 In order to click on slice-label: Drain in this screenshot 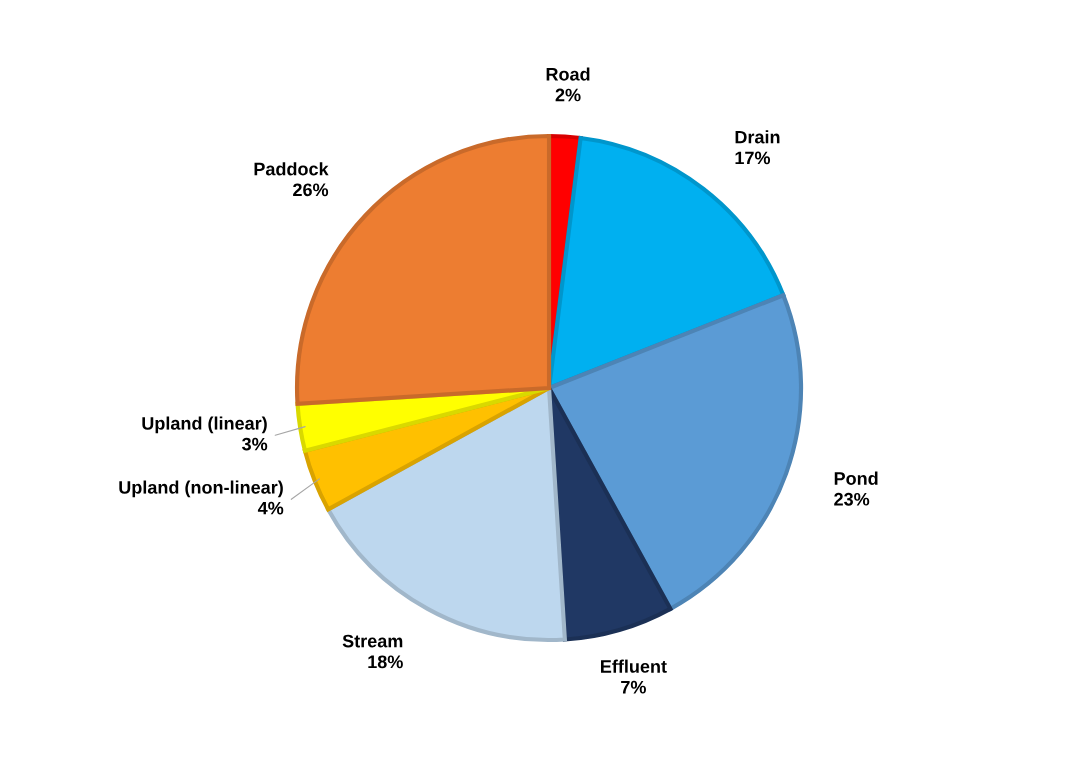, I will do `click(757, 137)`.